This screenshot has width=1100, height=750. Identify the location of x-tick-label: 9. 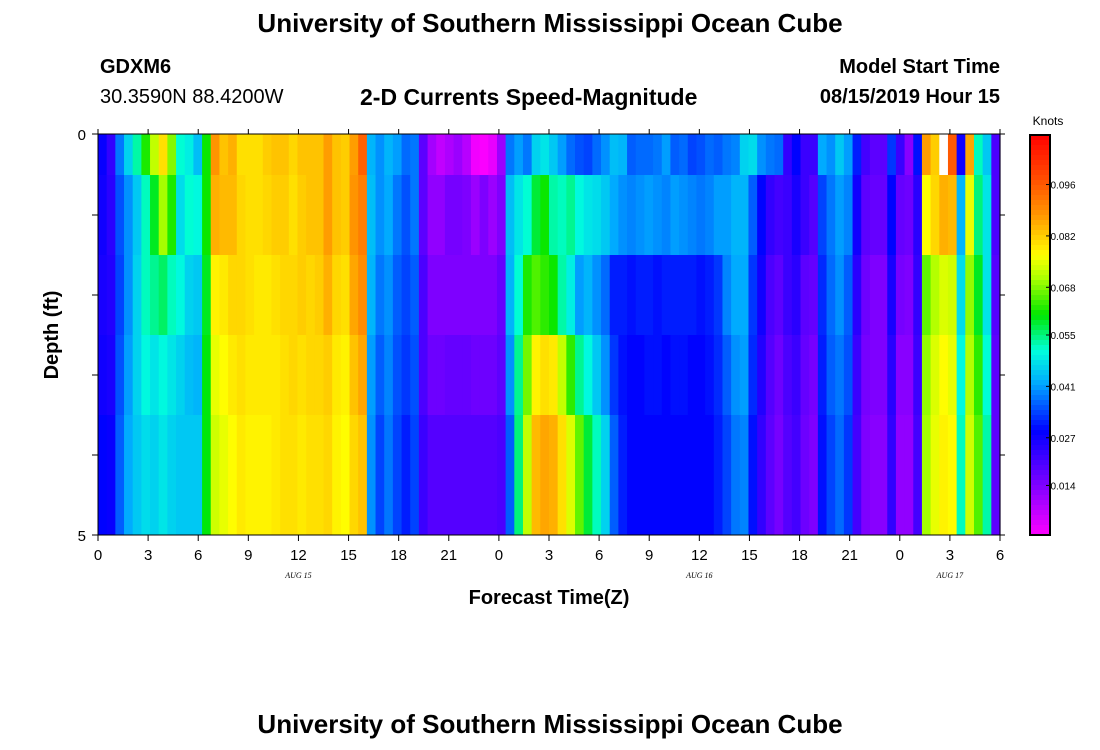
(649, 555).